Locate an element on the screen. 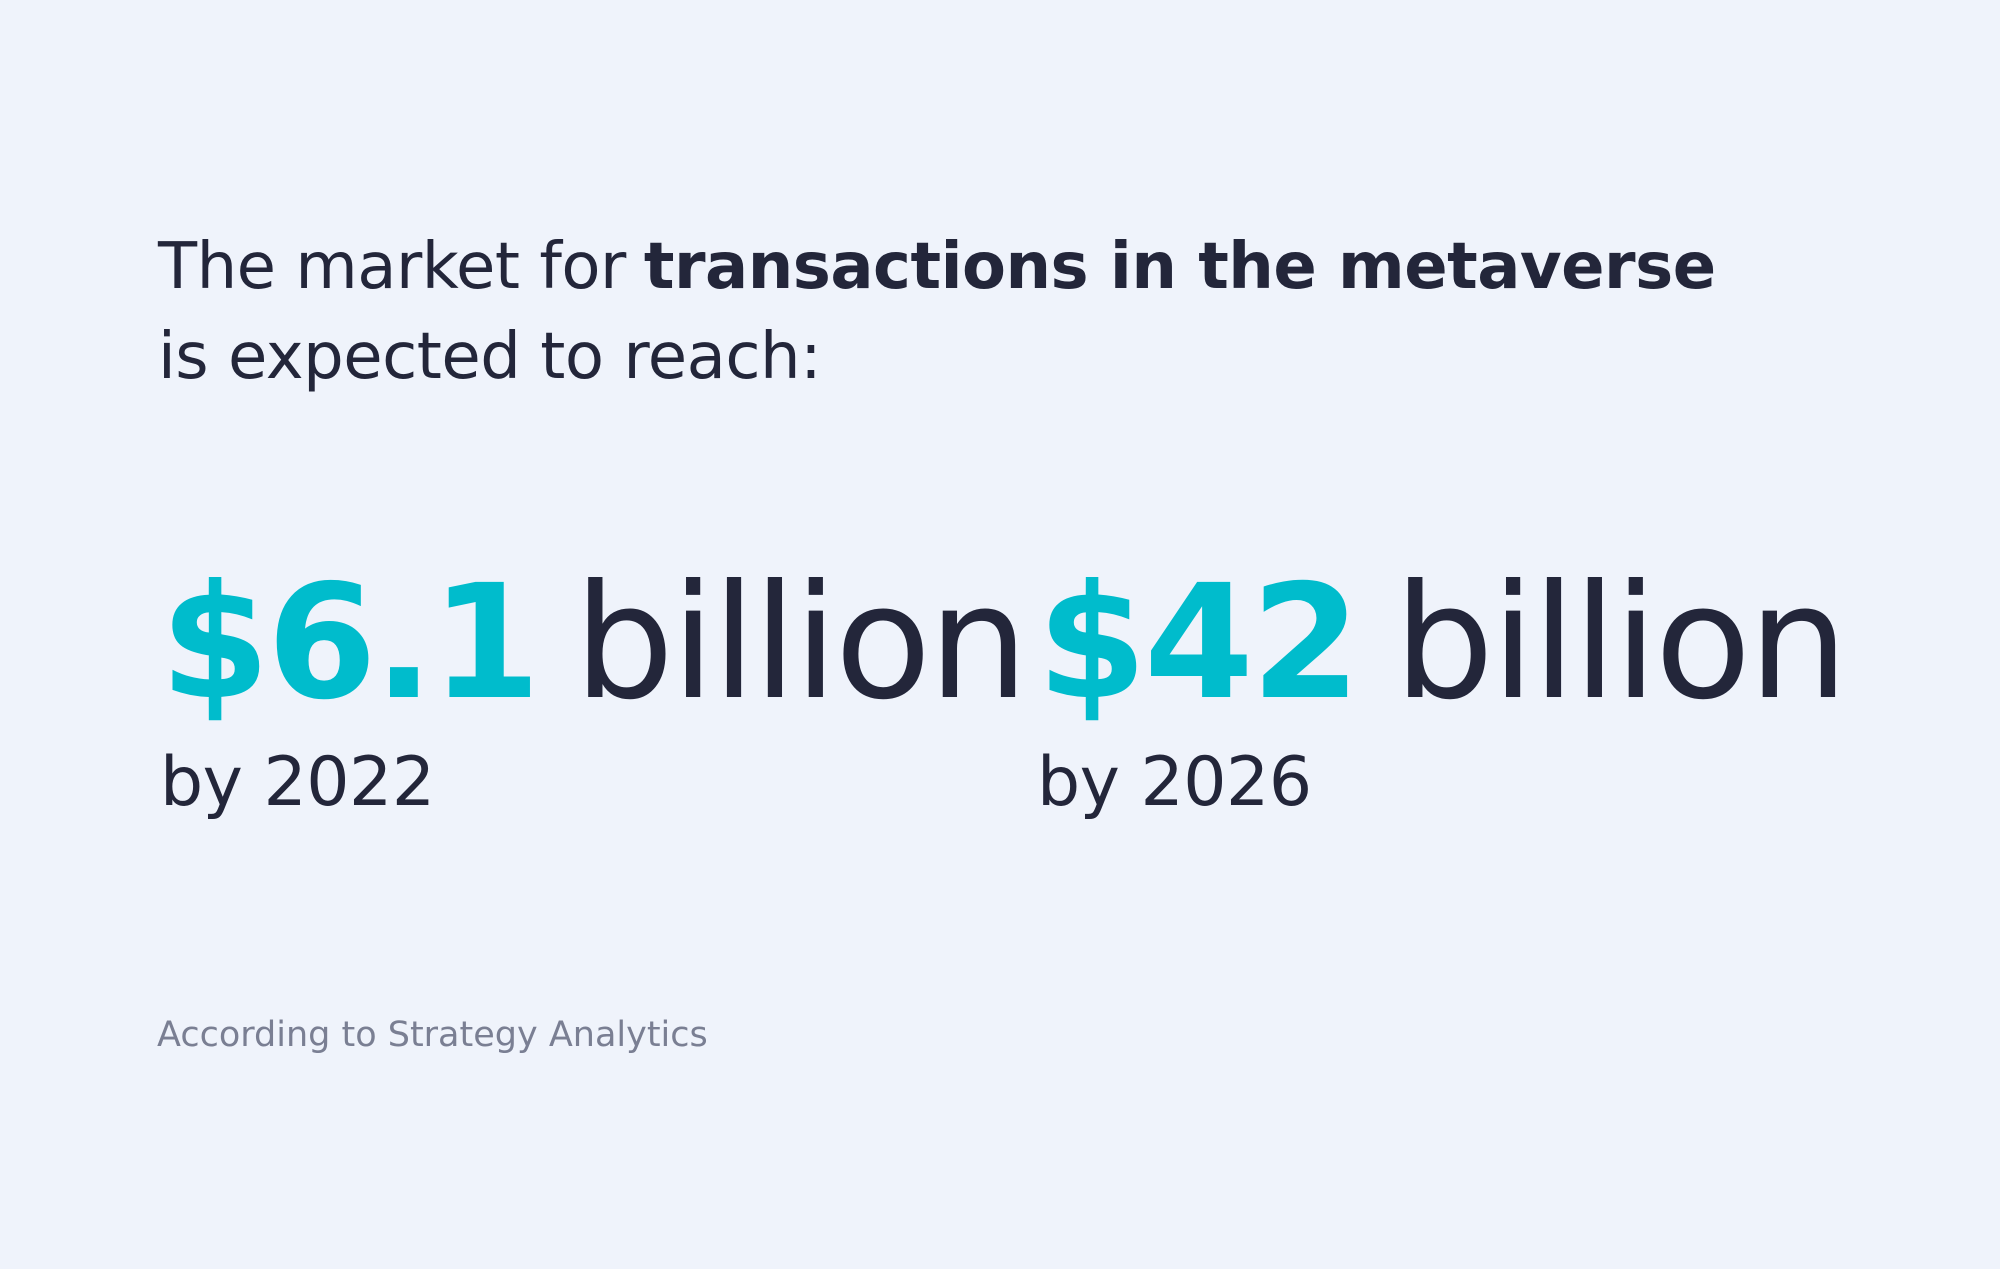 The image size is (2000, 1269). stat-year: by 2022 is located at coordinates (297, 782).